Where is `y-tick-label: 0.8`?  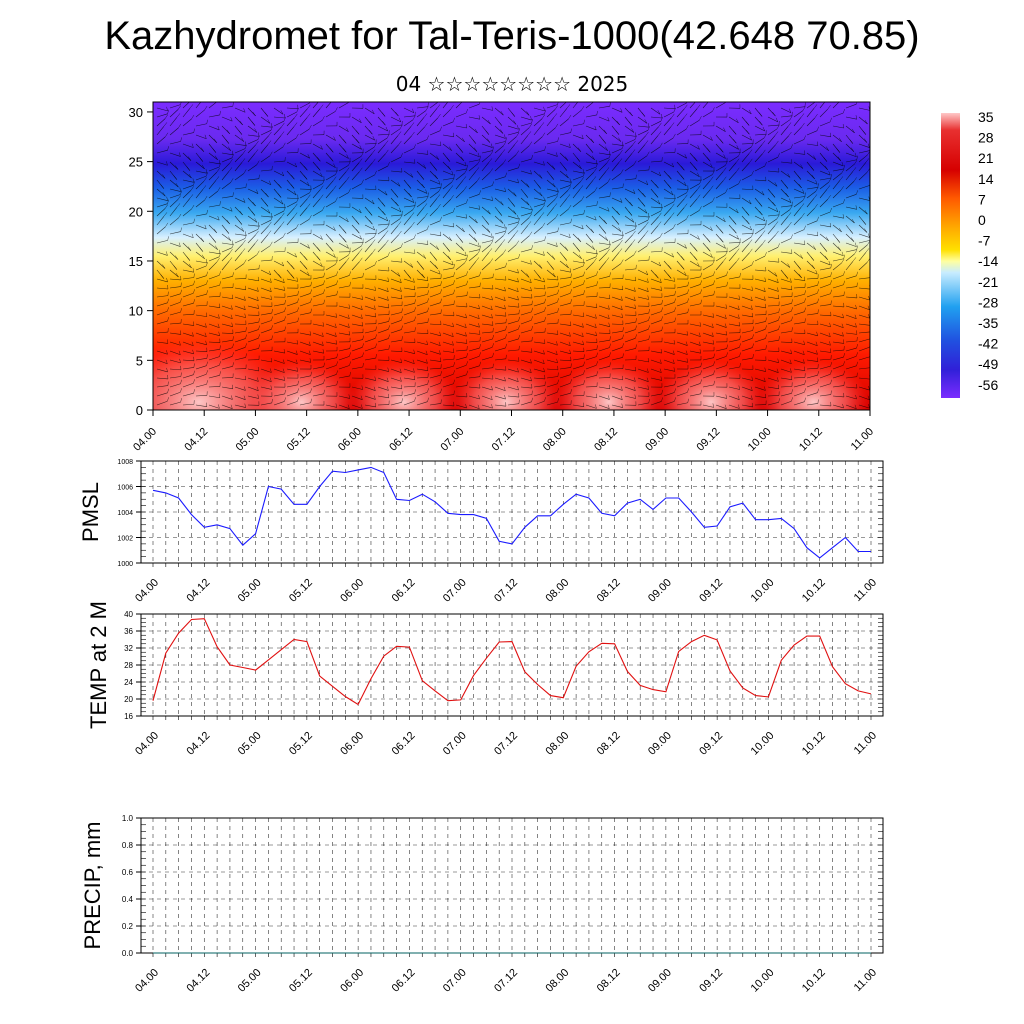
y-tick-label: 0.8 is located at coordinates (128, 845).